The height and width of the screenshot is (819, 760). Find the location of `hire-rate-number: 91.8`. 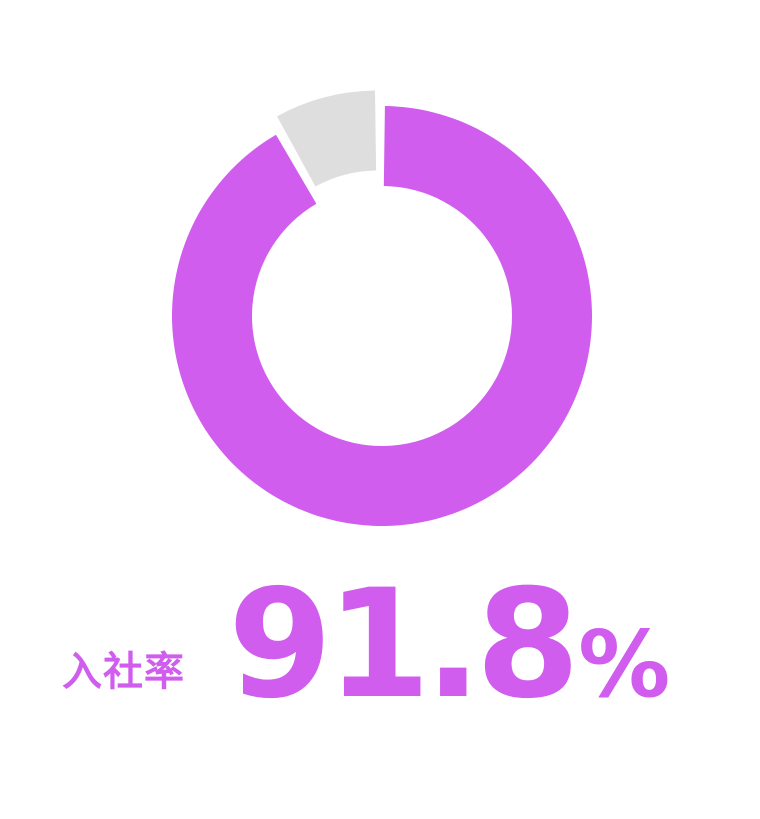

hire-rate-number: 91.8 is located at coordinates (404, 645).